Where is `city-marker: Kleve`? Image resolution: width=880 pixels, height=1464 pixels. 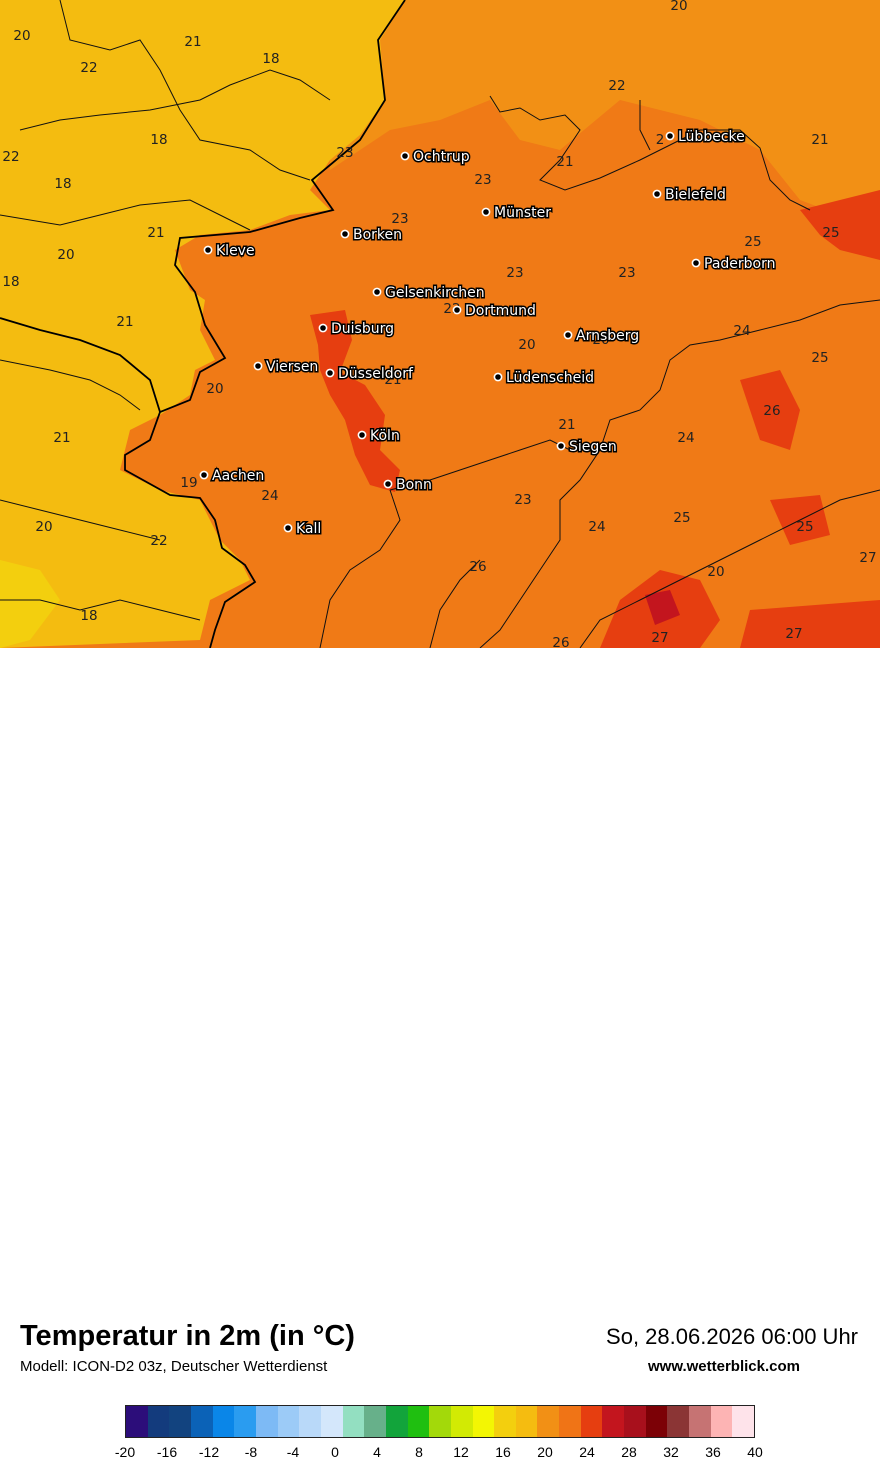 city-marker: Kleve is located at coordinates (229, 251).